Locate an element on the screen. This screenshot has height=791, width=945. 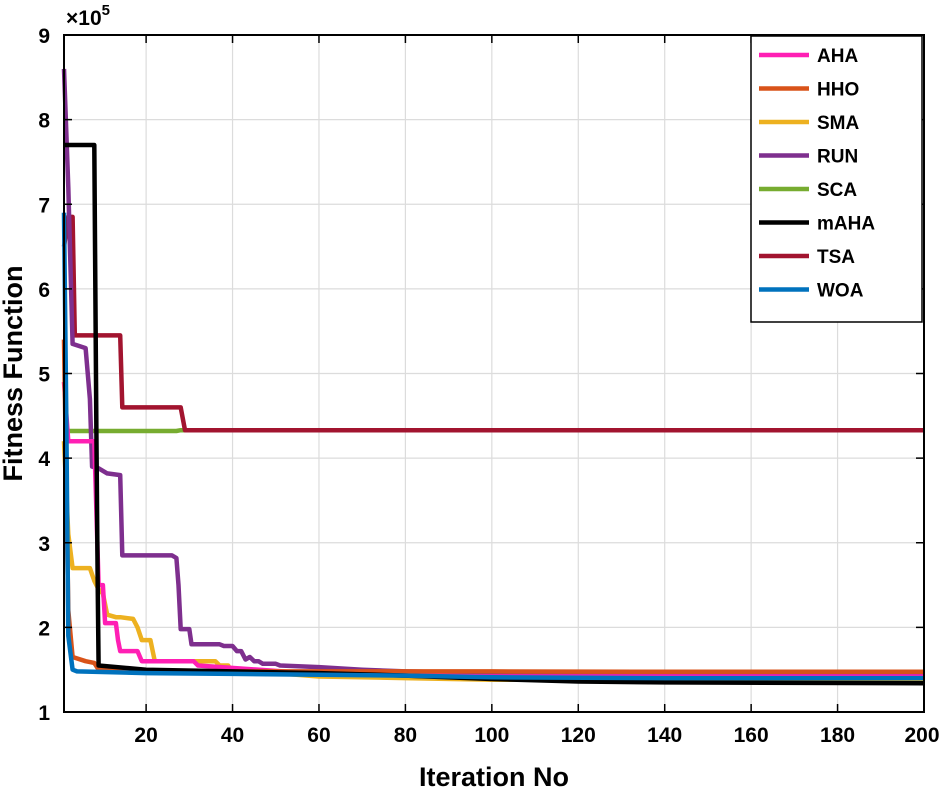
x-tick-label: 160 is located at coordinates (751, 735).